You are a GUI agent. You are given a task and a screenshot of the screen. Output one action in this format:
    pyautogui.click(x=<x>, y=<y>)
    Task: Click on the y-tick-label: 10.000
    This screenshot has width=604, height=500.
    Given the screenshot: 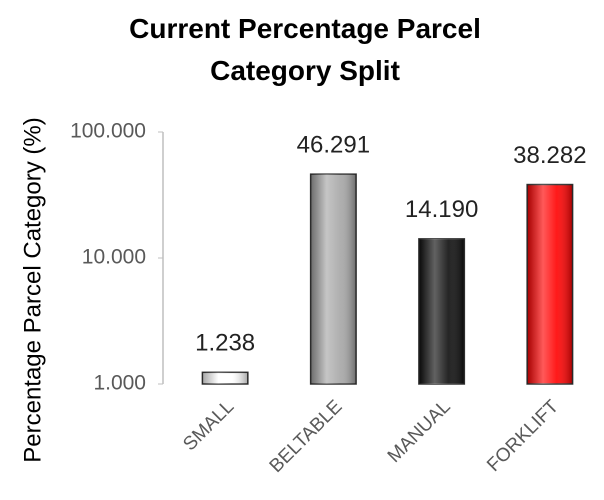 What is the action you would take?
    pyautogui.click(x=114, y=257)
    